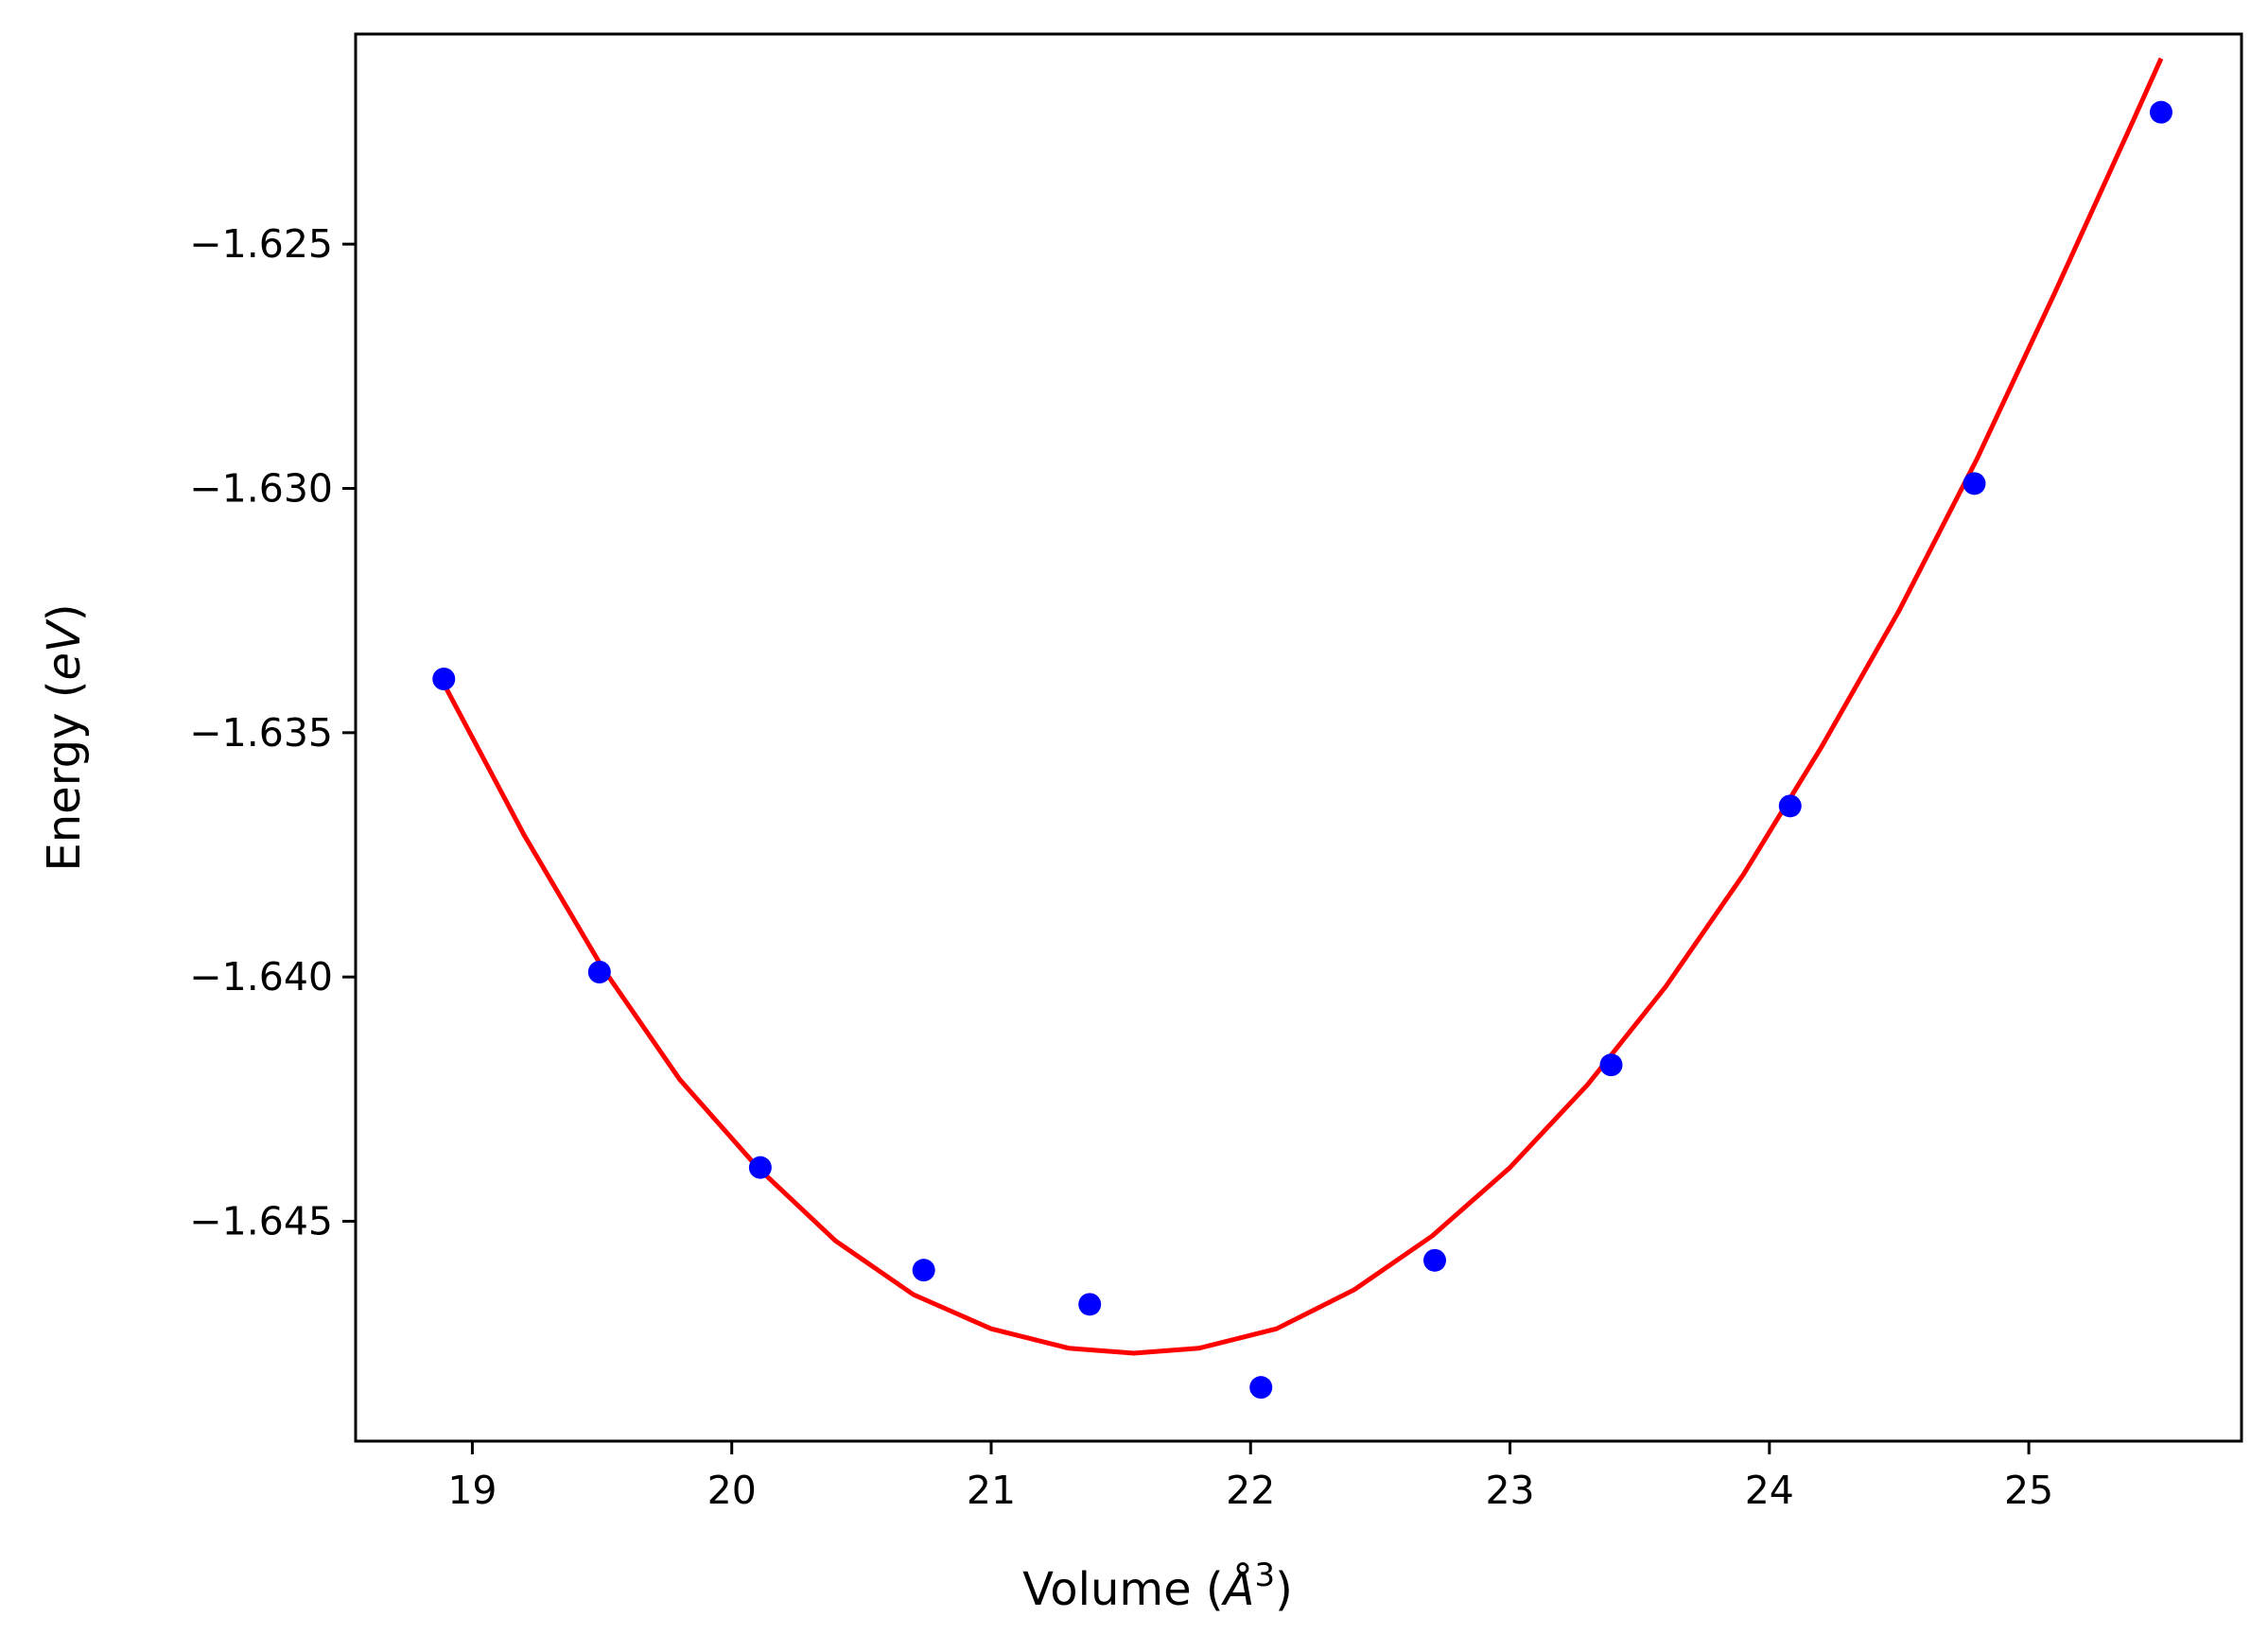  What do you see at coordinates (1250, 1491) in the screenshot?
I see `x-tick-label: 22` at bounding box center [1250, 1491].